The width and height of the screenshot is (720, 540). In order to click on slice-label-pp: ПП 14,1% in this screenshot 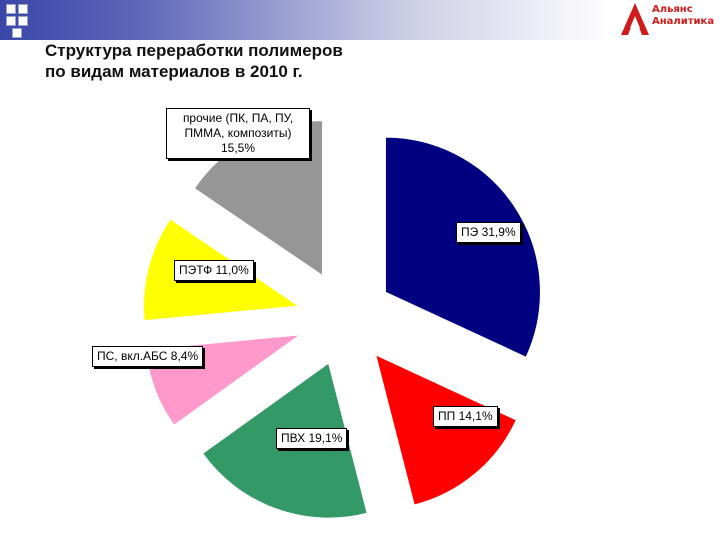, I will do `click(465, 416)`.